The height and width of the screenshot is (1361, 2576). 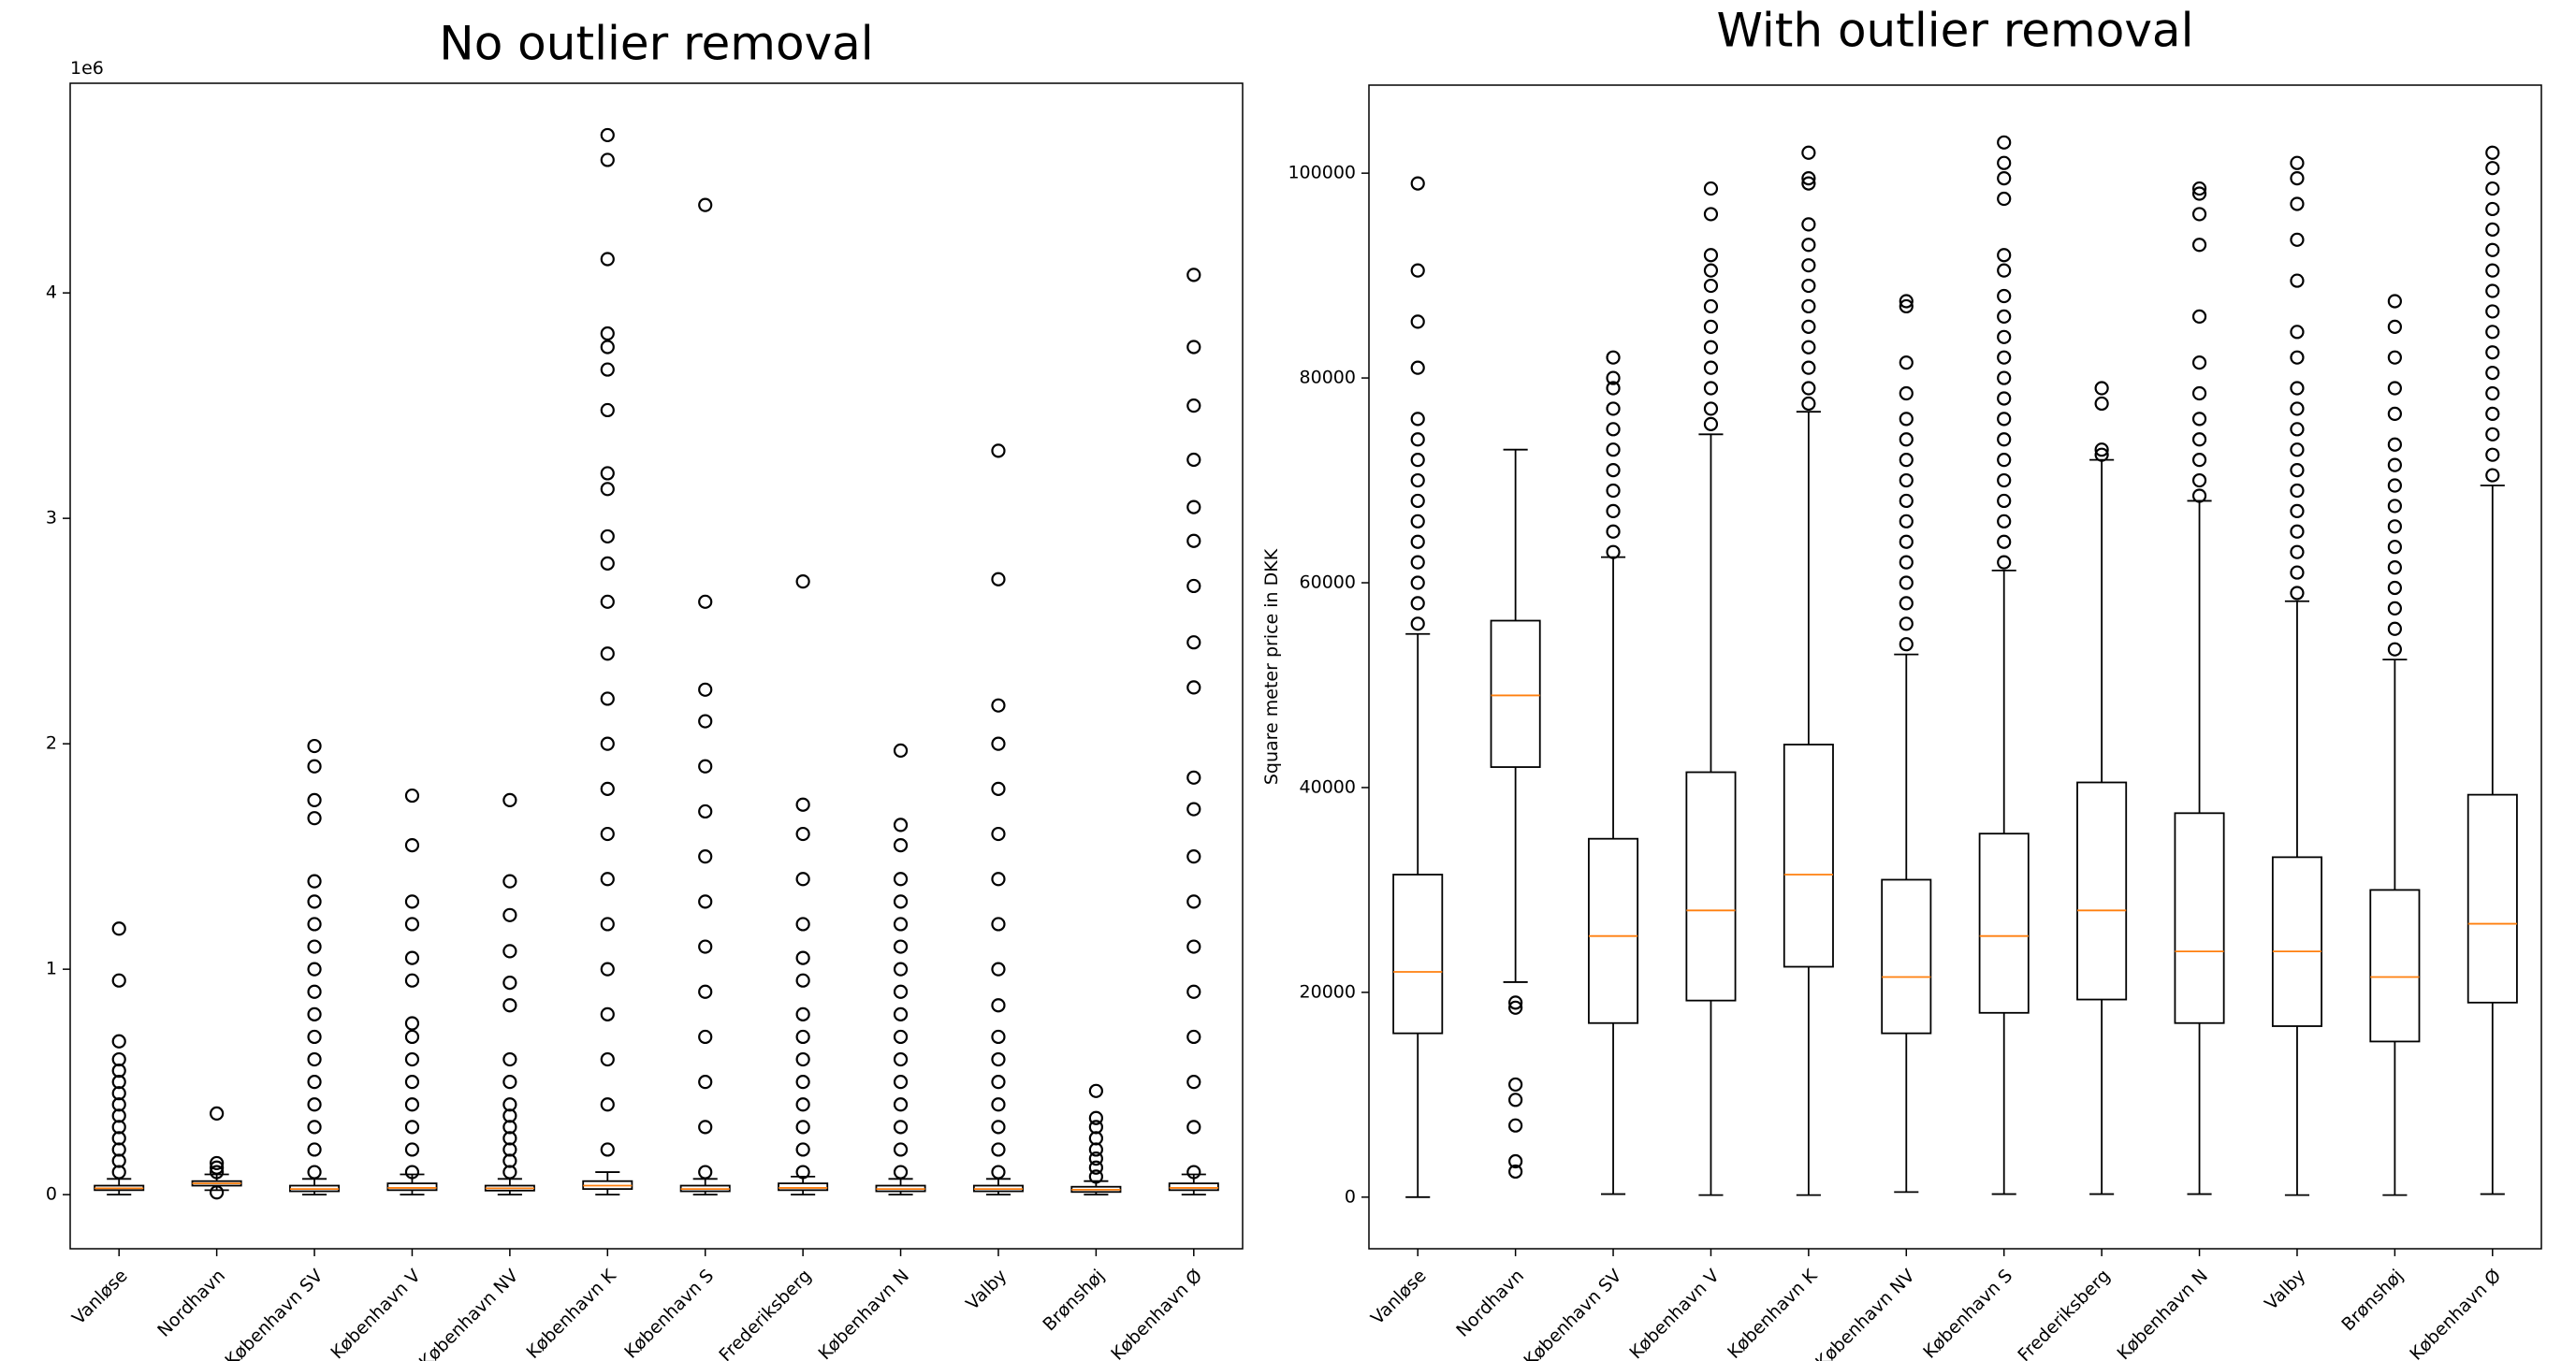 What do you see at coordinates (1955, 31) in the screenshot?
I see `chart-title: With outlier removal` at bounding box center [1955, 31].